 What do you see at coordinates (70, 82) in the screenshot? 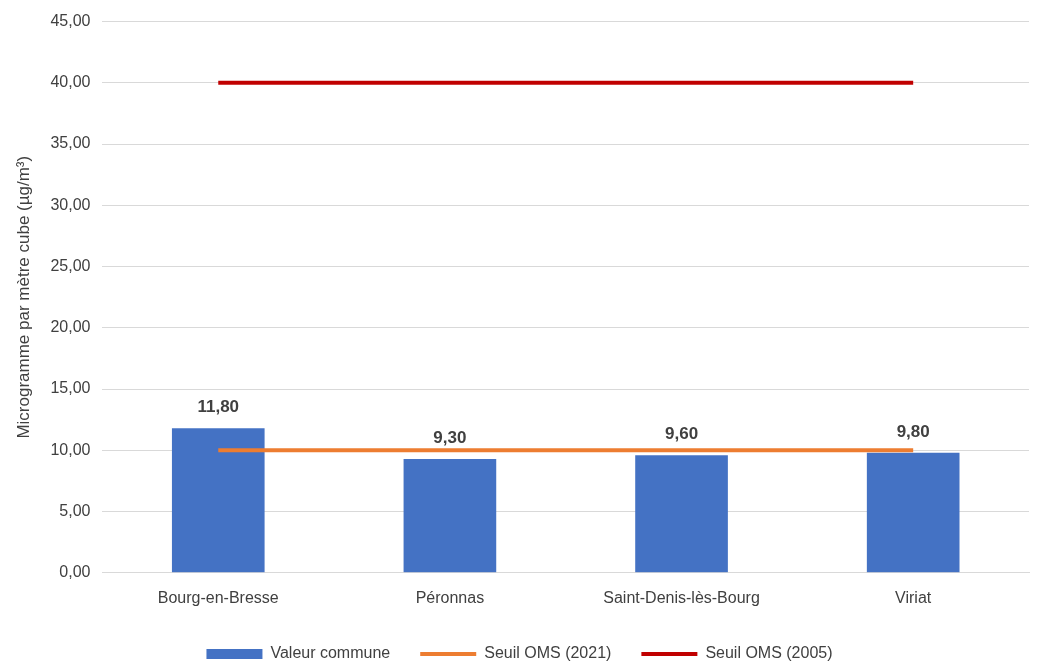
I see `y-tick-label: 40,00` at bounding box center [70, 82].